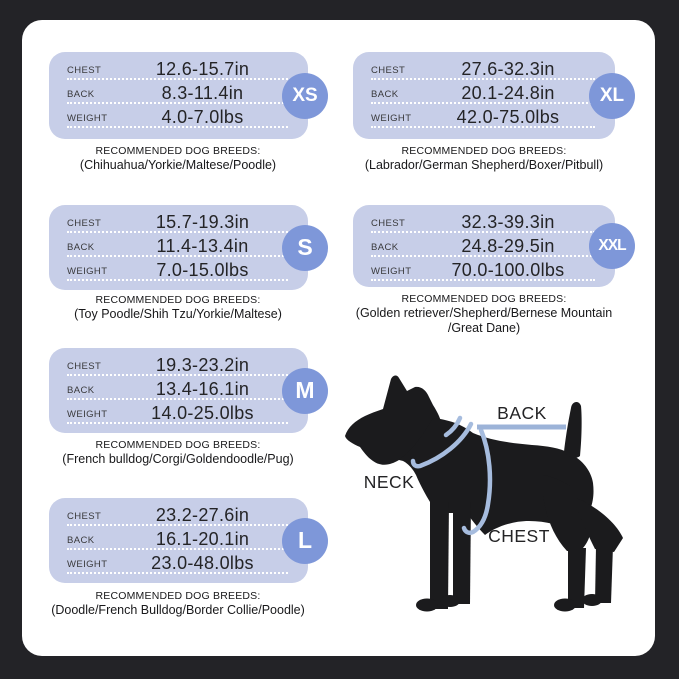 Image resolution: width=679 pixels, height=679 pixels. I want to click on back-value: 13.4-16.1in, so click(202, 389).